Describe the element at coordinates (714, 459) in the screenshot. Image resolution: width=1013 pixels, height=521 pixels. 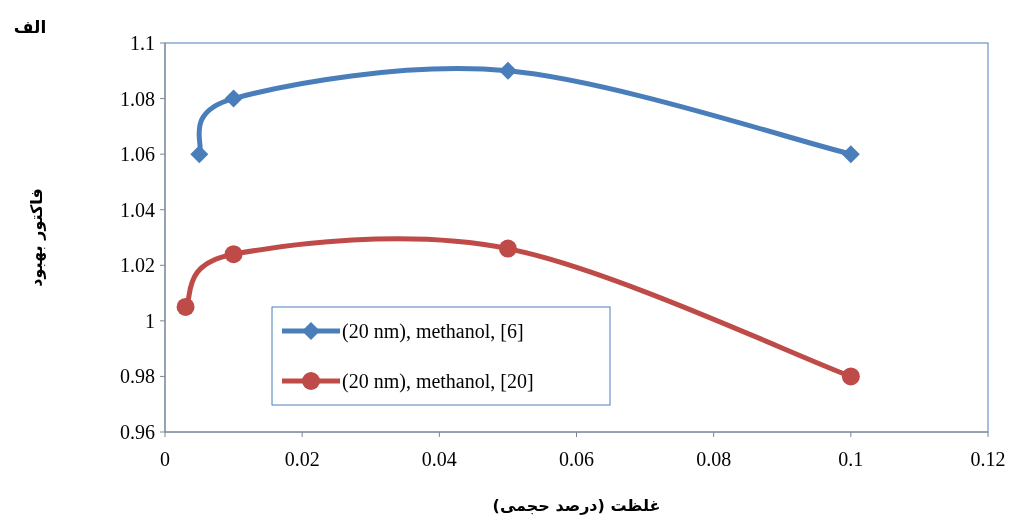
I see `x-tick-label: 0.08` at that location.